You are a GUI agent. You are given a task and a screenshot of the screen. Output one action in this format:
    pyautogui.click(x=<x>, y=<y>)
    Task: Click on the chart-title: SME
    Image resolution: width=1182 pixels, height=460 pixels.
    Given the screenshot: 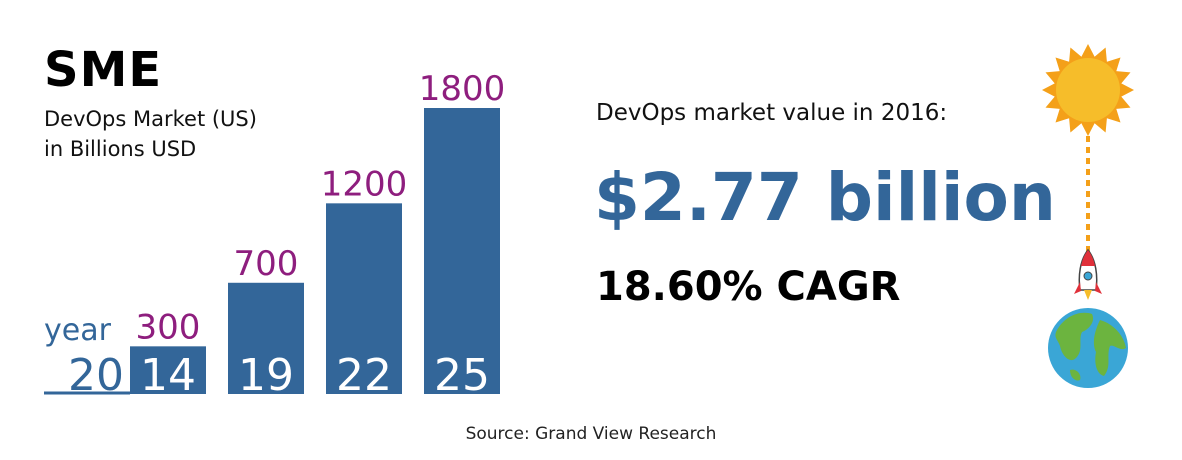 What is the action you would take?
    pyautogui.click(x=103, y=70)
    